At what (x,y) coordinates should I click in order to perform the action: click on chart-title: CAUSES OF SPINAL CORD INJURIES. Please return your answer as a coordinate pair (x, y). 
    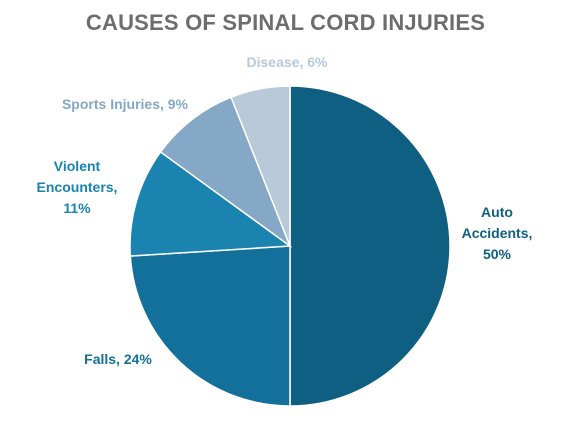
    Looking at the image, I should click on (285, 22).